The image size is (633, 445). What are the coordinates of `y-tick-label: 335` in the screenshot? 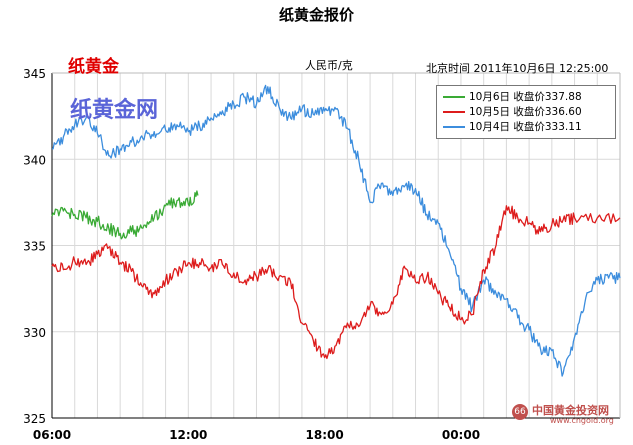 It's located at (34, 247).